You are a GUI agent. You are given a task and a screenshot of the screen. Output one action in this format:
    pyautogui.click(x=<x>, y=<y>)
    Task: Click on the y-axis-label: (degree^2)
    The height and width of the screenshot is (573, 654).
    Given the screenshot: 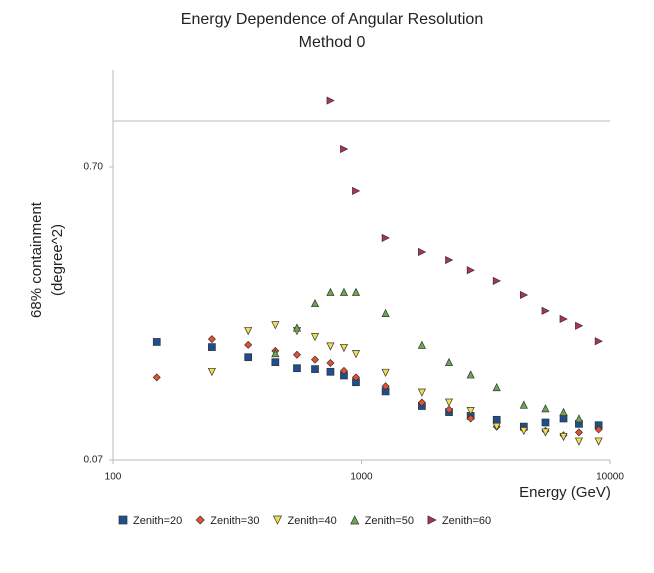 What is the action you would take?
    pyautogui.click(x=57, y=260)
    